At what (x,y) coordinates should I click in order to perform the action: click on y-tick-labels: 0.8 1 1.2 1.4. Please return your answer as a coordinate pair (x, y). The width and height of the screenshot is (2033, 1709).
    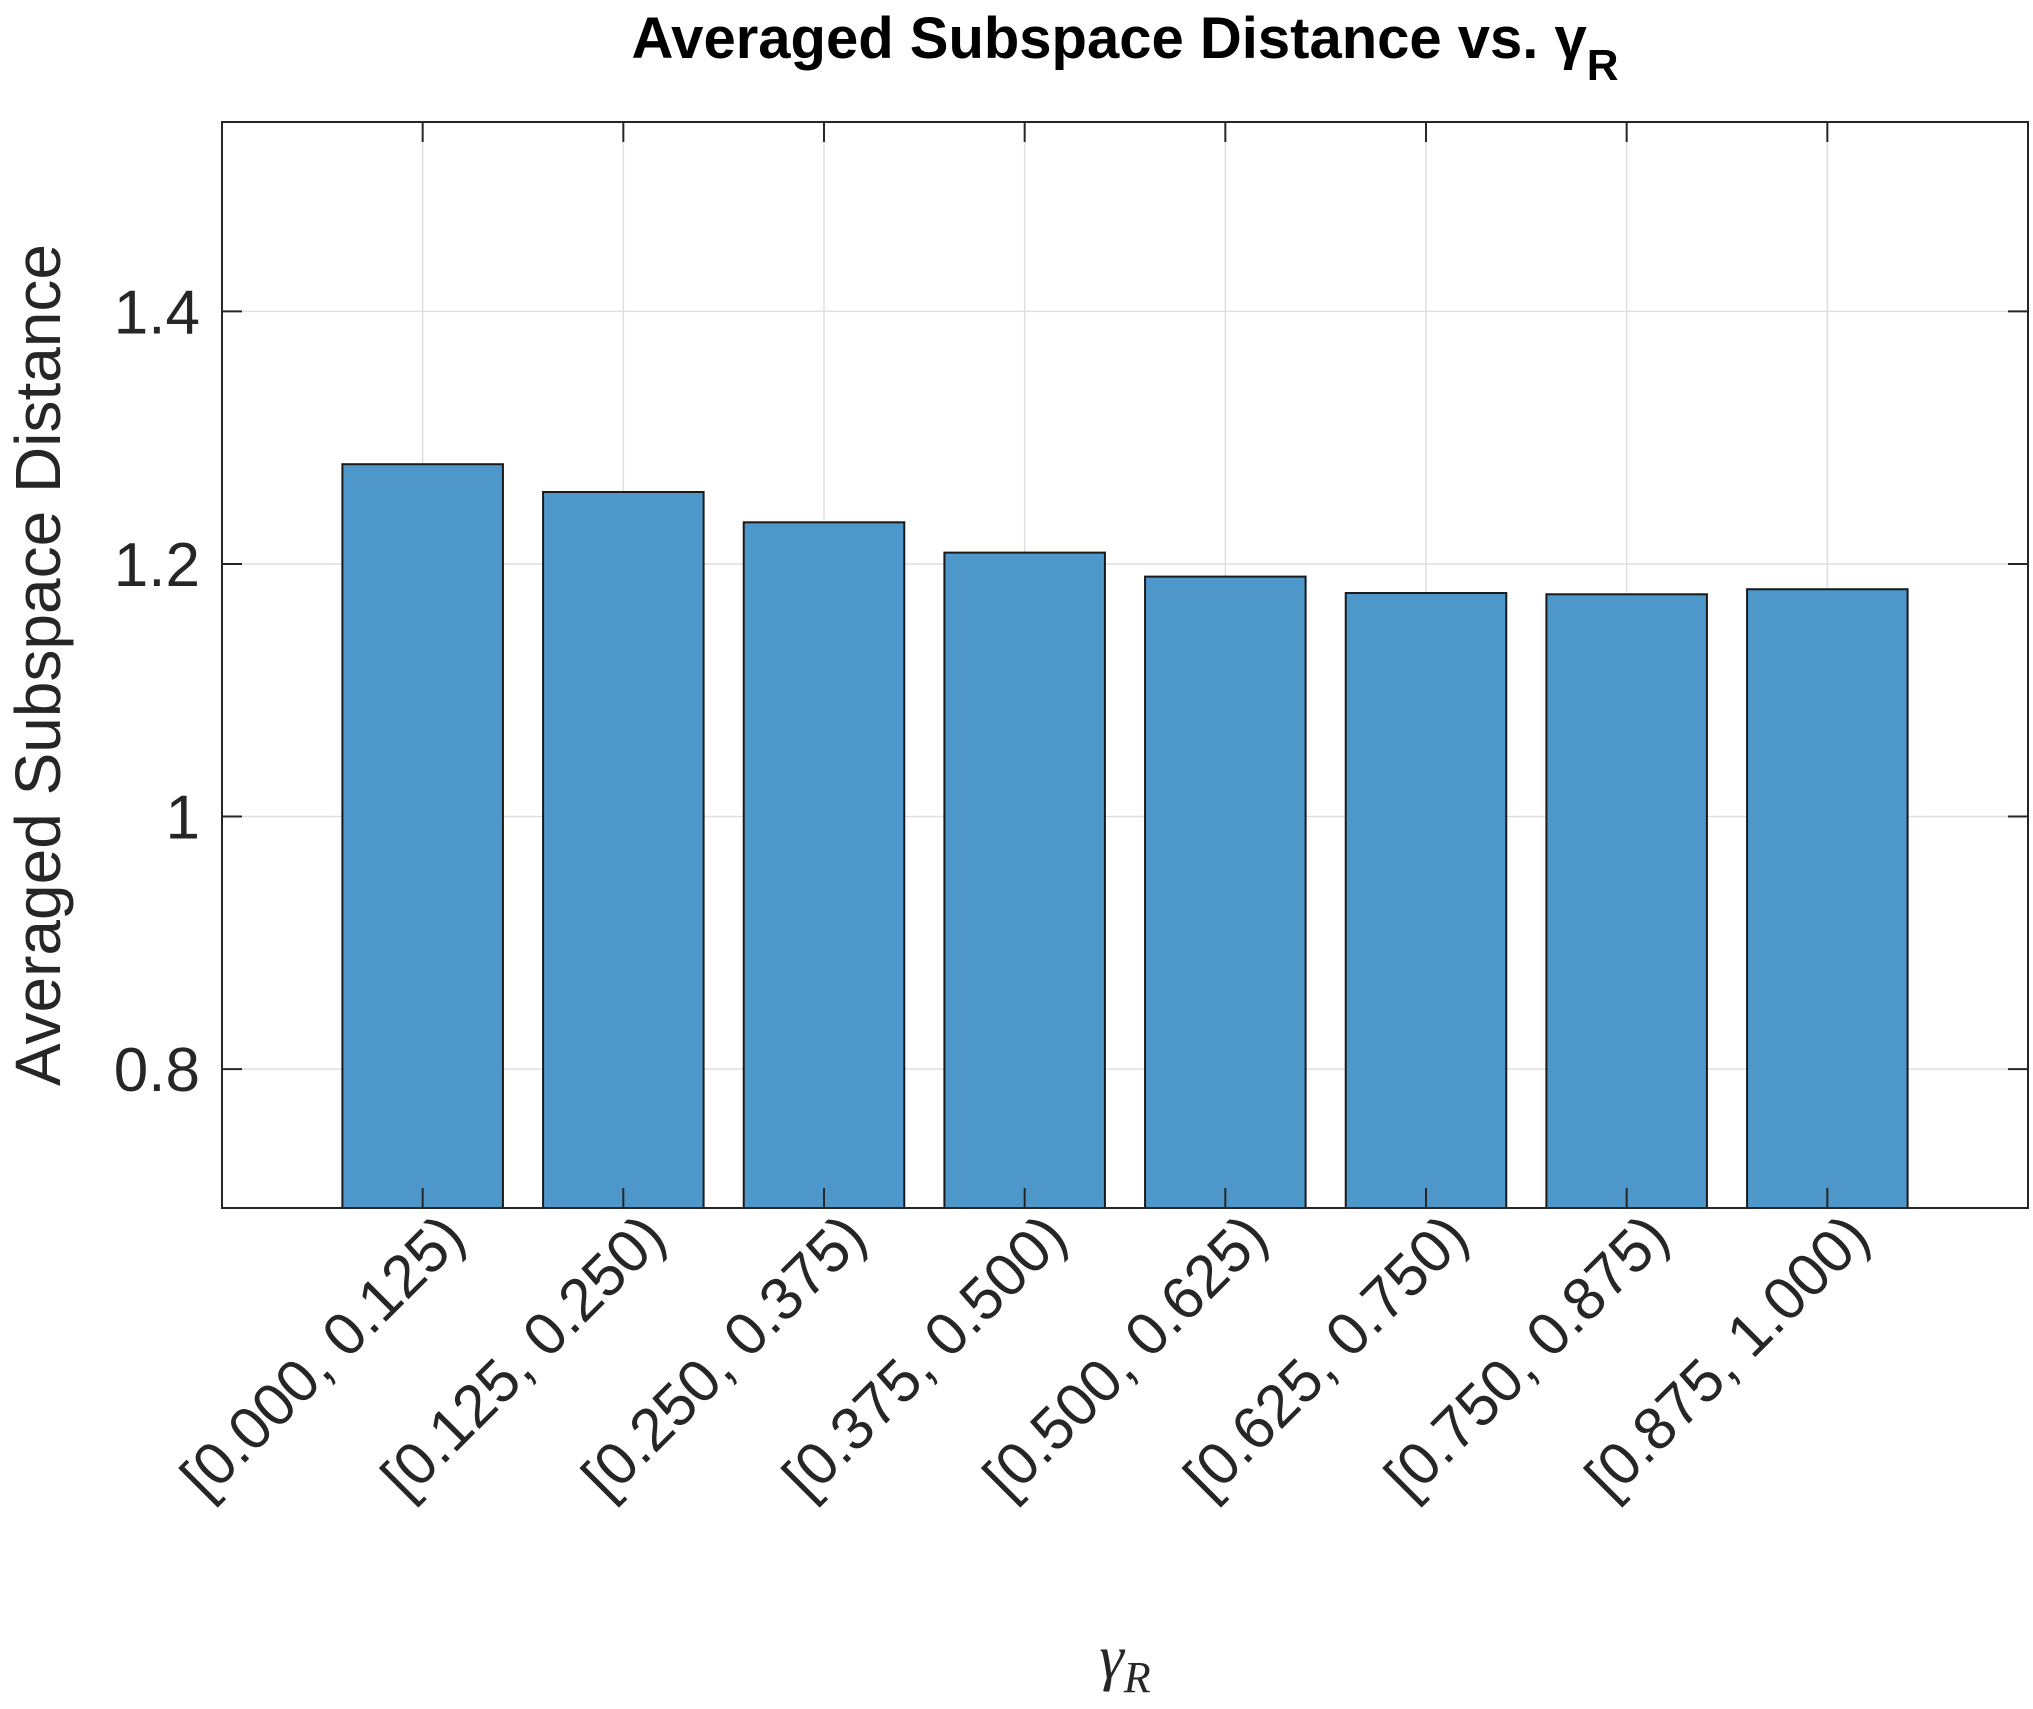
    Looking at the image, I should click on (157, 691).